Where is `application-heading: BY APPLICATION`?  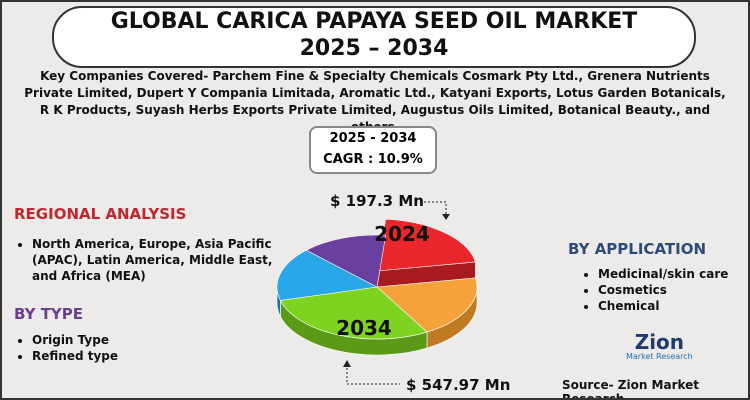
application-heading: BY APPLICATION is located at coordinates (637, 249).